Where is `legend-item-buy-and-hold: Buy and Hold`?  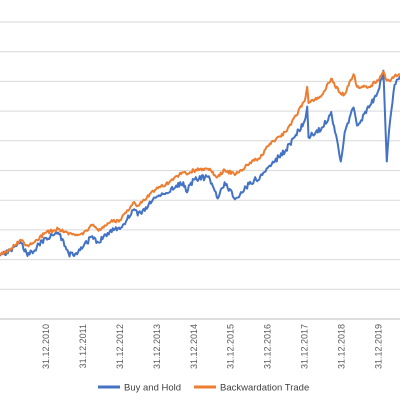
legend-item-buy-and-hold: Buy and Hold is located at coordinates (139, 388).